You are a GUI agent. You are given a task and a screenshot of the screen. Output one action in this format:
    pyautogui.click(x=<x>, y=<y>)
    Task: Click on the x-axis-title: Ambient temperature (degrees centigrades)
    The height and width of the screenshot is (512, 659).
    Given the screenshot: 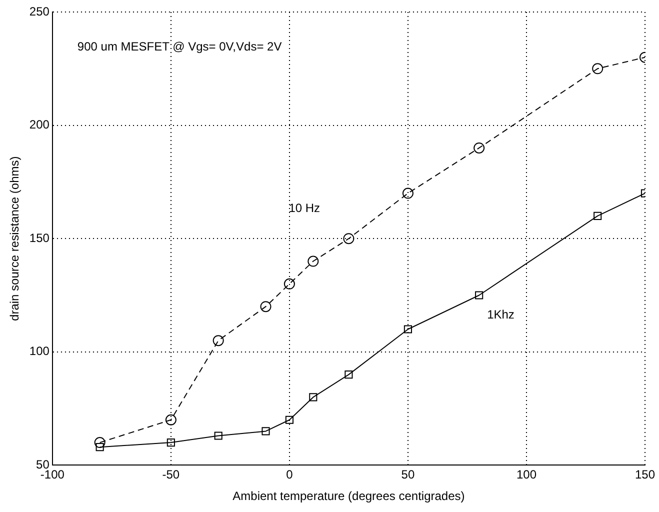 What is the action you would take?
    pyautogui.click(x=348, y=496)
    